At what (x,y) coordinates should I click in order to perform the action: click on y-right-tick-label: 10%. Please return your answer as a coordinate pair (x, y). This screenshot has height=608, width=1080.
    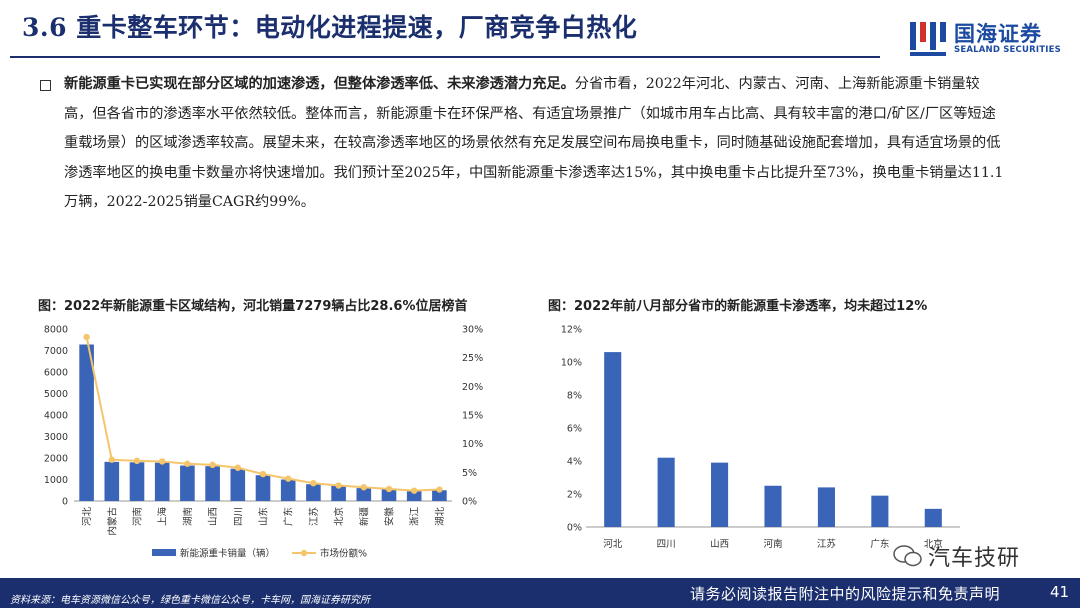
    Looking at the image, I should click on (472, 444).